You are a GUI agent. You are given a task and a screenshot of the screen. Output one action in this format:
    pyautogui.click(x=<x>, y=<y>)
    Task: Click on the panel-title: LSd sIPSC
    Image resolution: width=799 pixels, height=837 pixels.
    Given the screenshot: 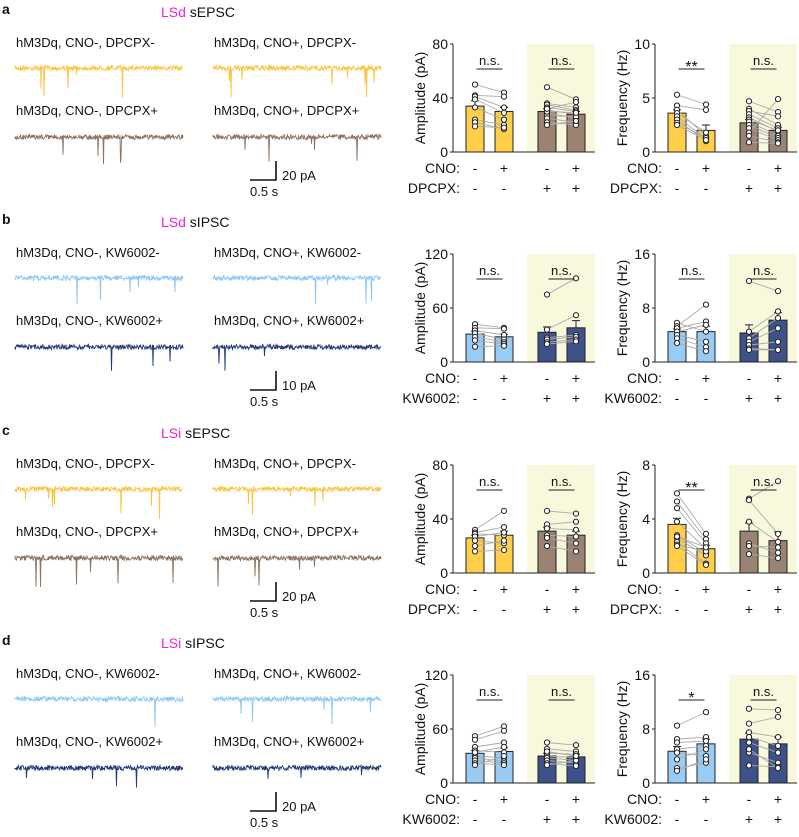 What is the action you would take?
    pyautogui.click(x=195, y=222)
    